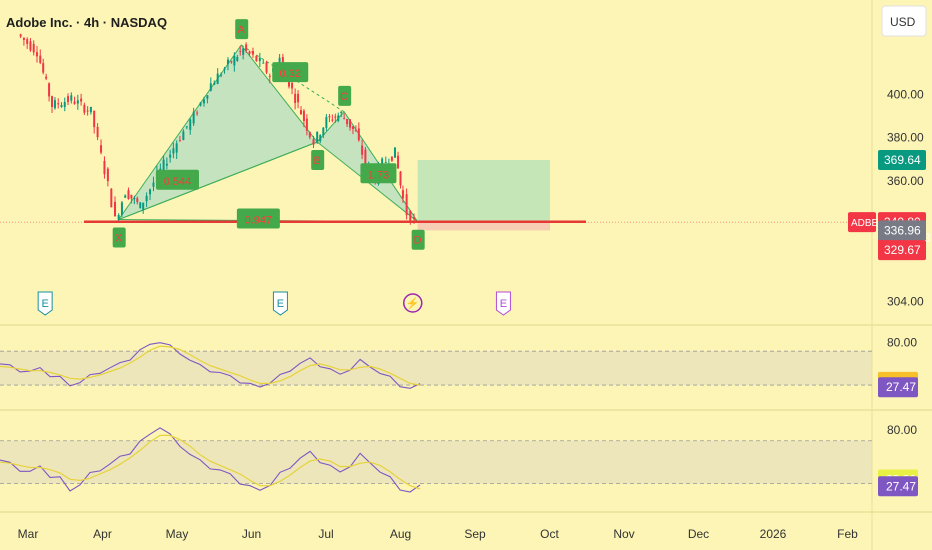 This screenshot has height=550, width=932. I want to click on time-tick-label: Apr, so click(102, 534).